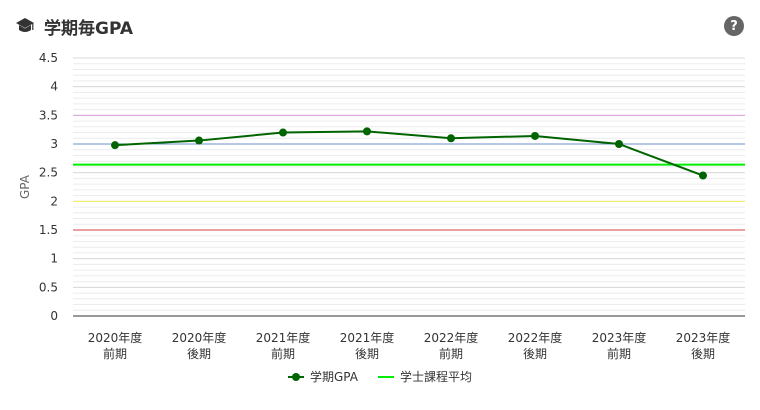 The image size is (760, 410). I want to click on y-tick-label: 0.5, so click(48, 287).